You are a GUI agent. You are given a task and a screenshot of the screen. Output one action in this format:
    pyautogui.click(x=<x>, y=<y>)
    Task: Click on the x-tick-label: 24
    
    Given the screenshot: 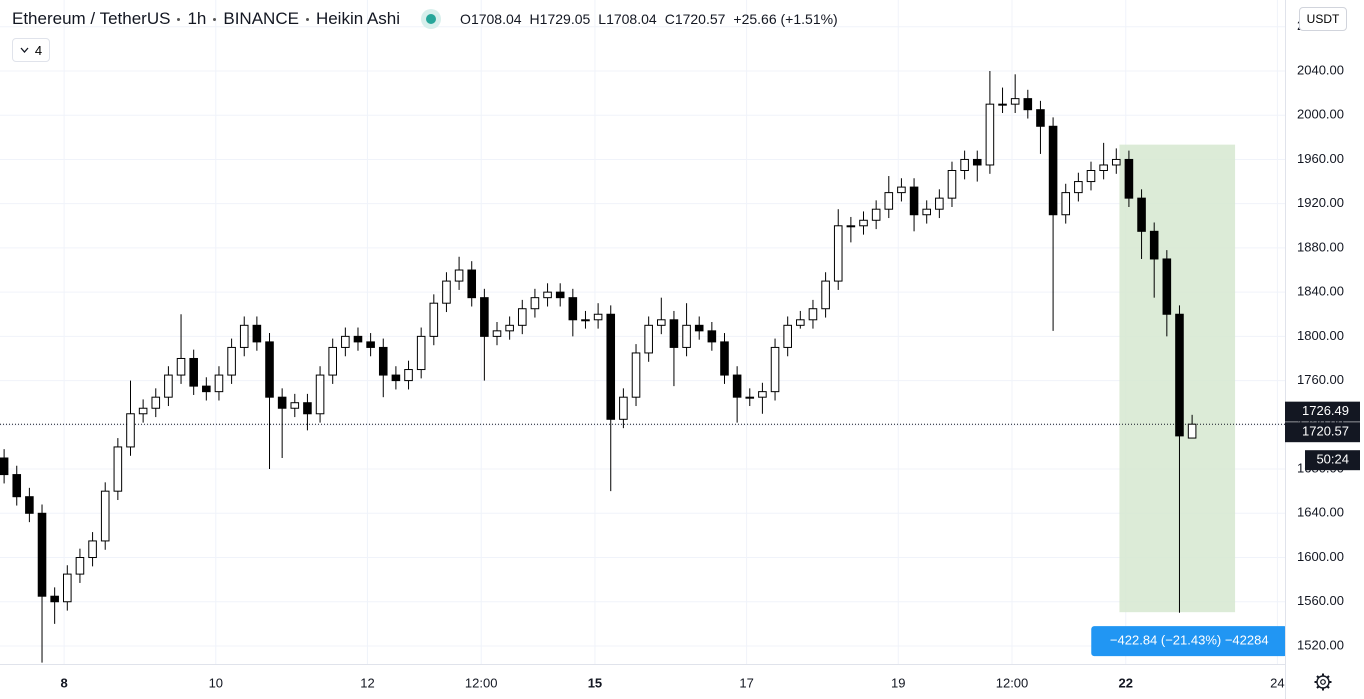 What is the action you would take?
    pyautogui.click(x=1277, y=682)
    